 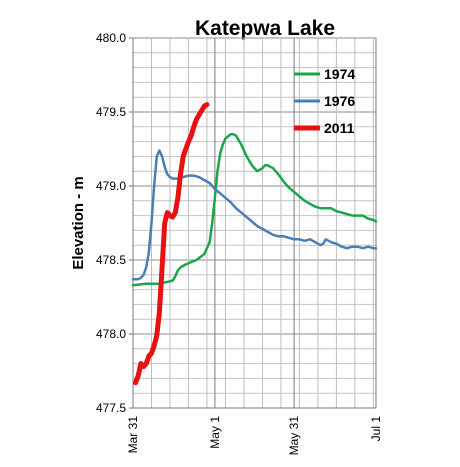 I want to click on y-tick-label: 479.0, so click(x=111, y=186).